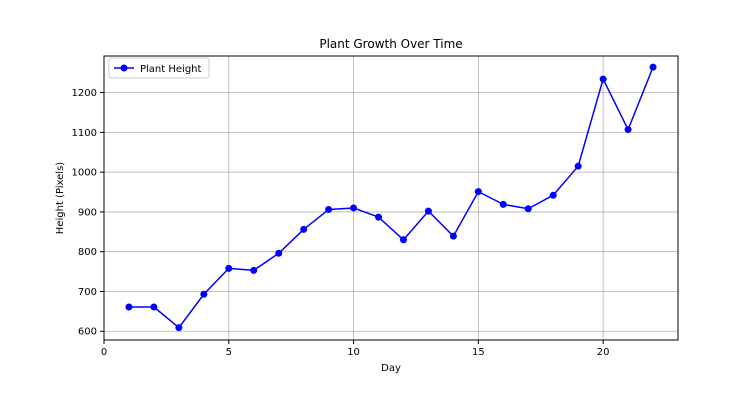 The image size is (745, 416). Describe the element at coordinates (87, 332) in the screenshot. I see `y-tick-label: 600` at that location.